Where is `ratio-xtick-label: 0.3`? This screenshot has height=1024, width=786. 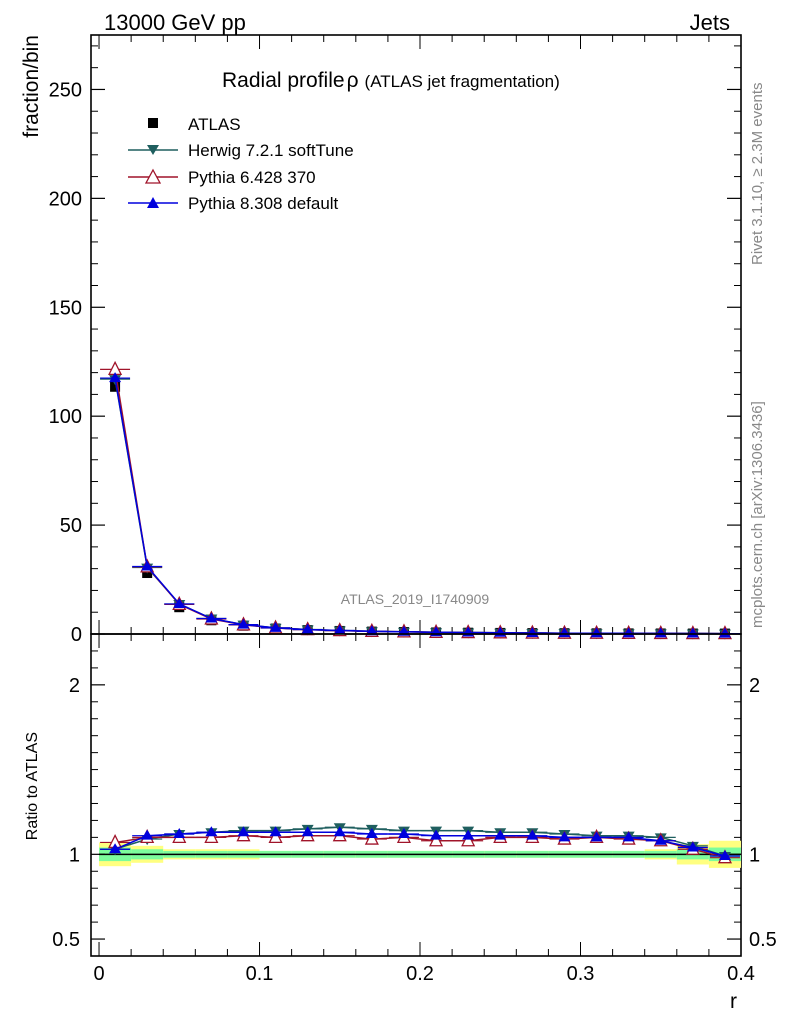
ratio-xtick-label: 0.3 is located at coordinates (581, 974).